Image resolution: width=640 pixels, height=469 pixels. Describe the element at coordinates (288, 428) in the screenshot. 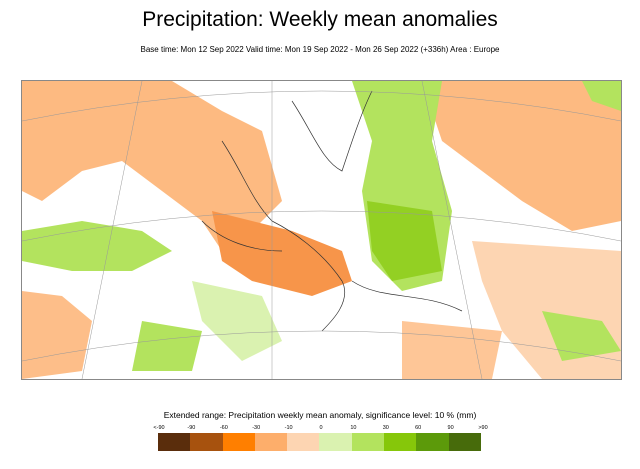

I see `legend-tick: -10` at that location.